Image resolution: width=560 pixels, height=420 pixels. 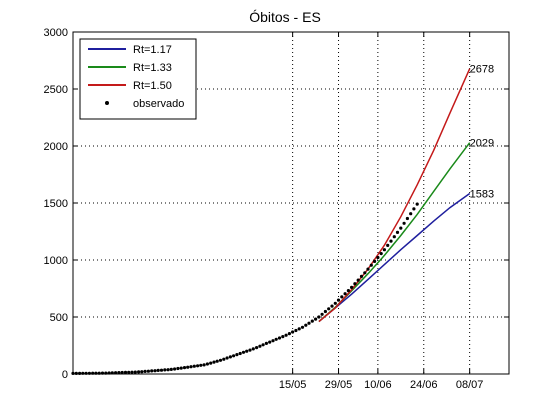 I want to click on legend-label: observado, so click(x=158, y=104).